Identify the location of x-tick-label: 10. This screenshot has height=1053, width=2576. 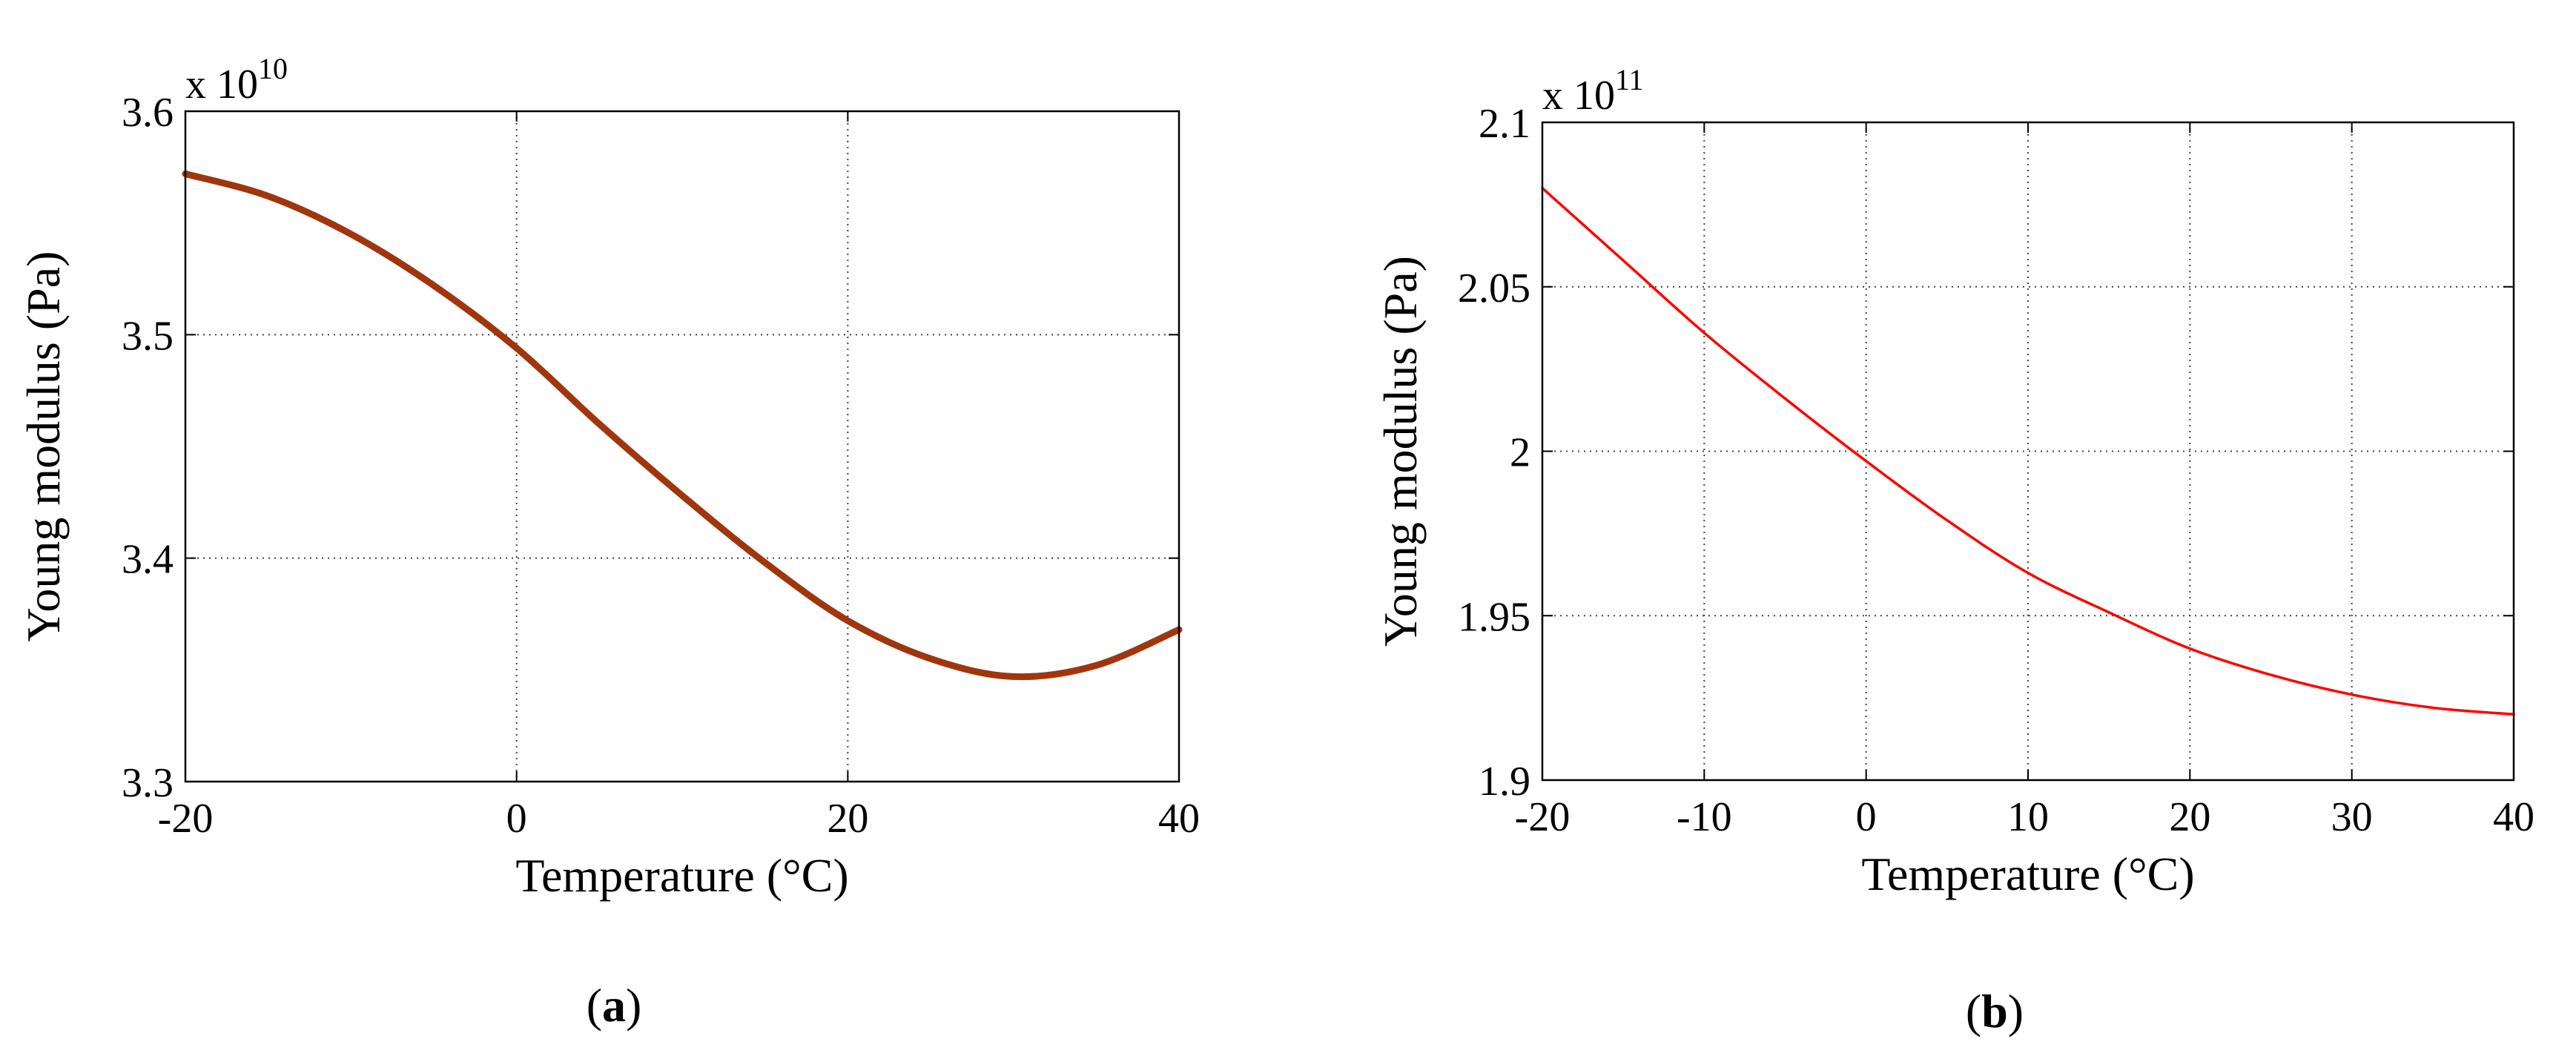
(2028, 817).